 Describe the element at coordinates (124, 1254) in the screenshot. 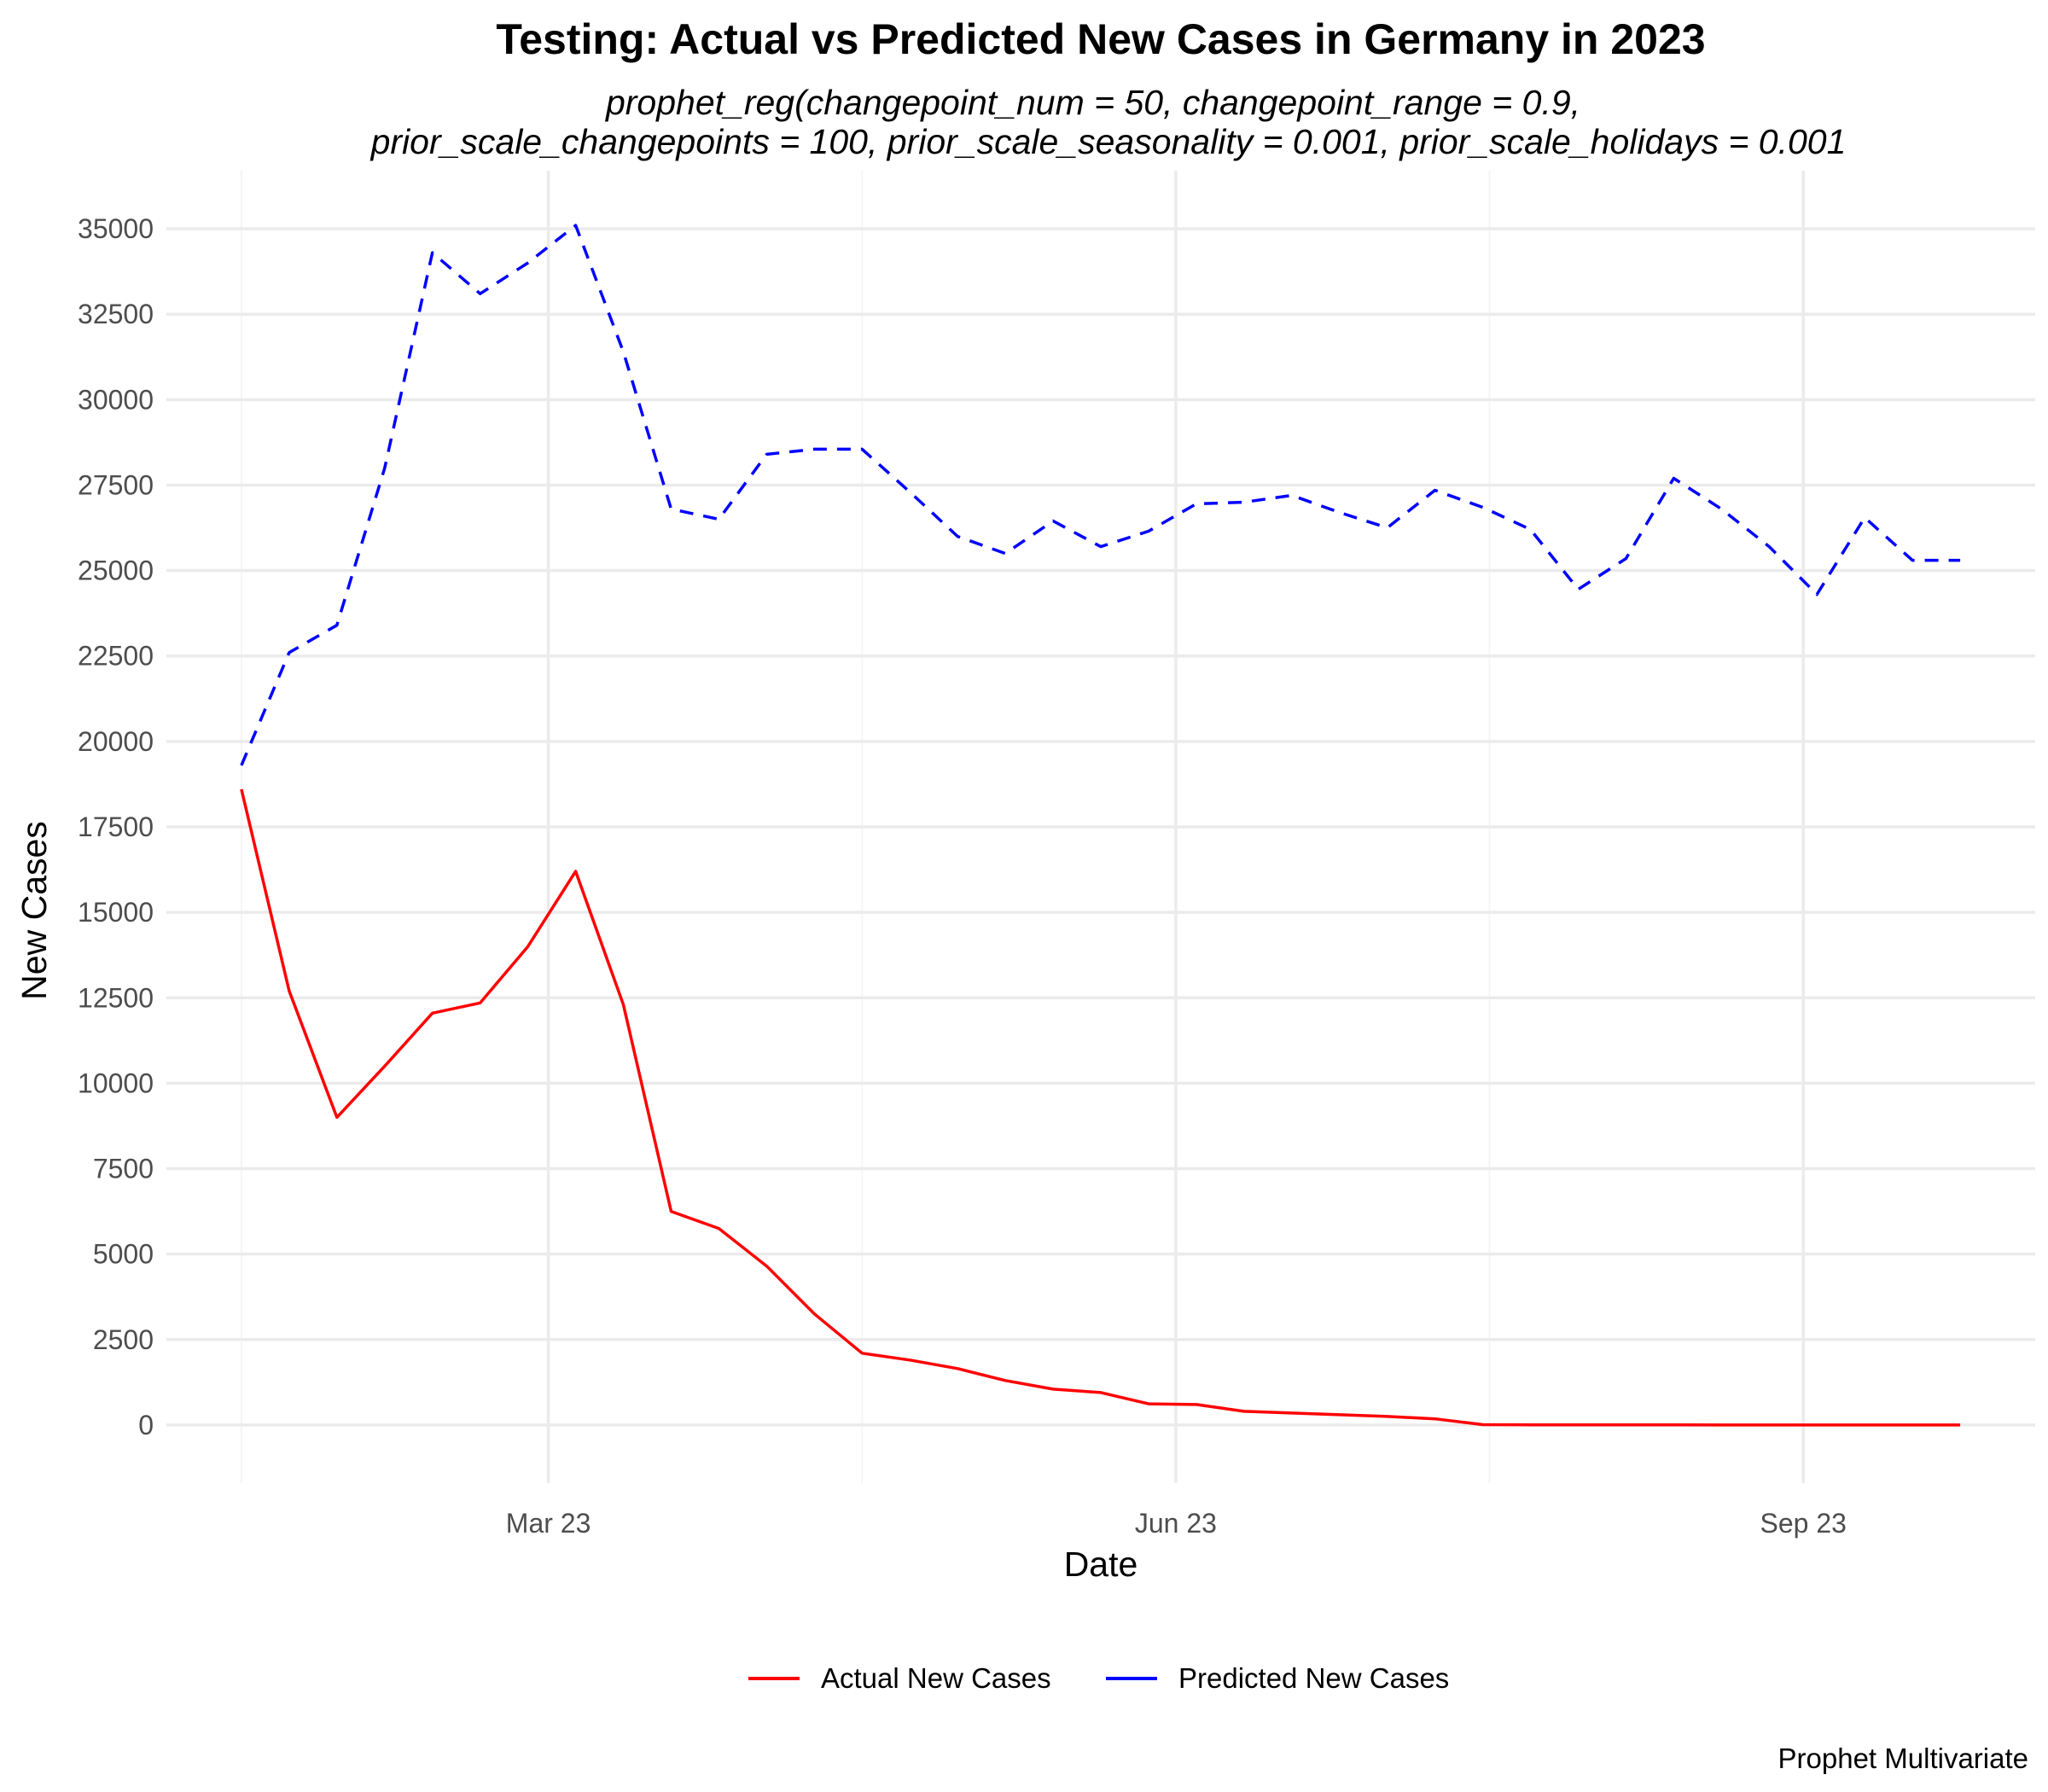

I see `y-tick-label: 5000` at that location.